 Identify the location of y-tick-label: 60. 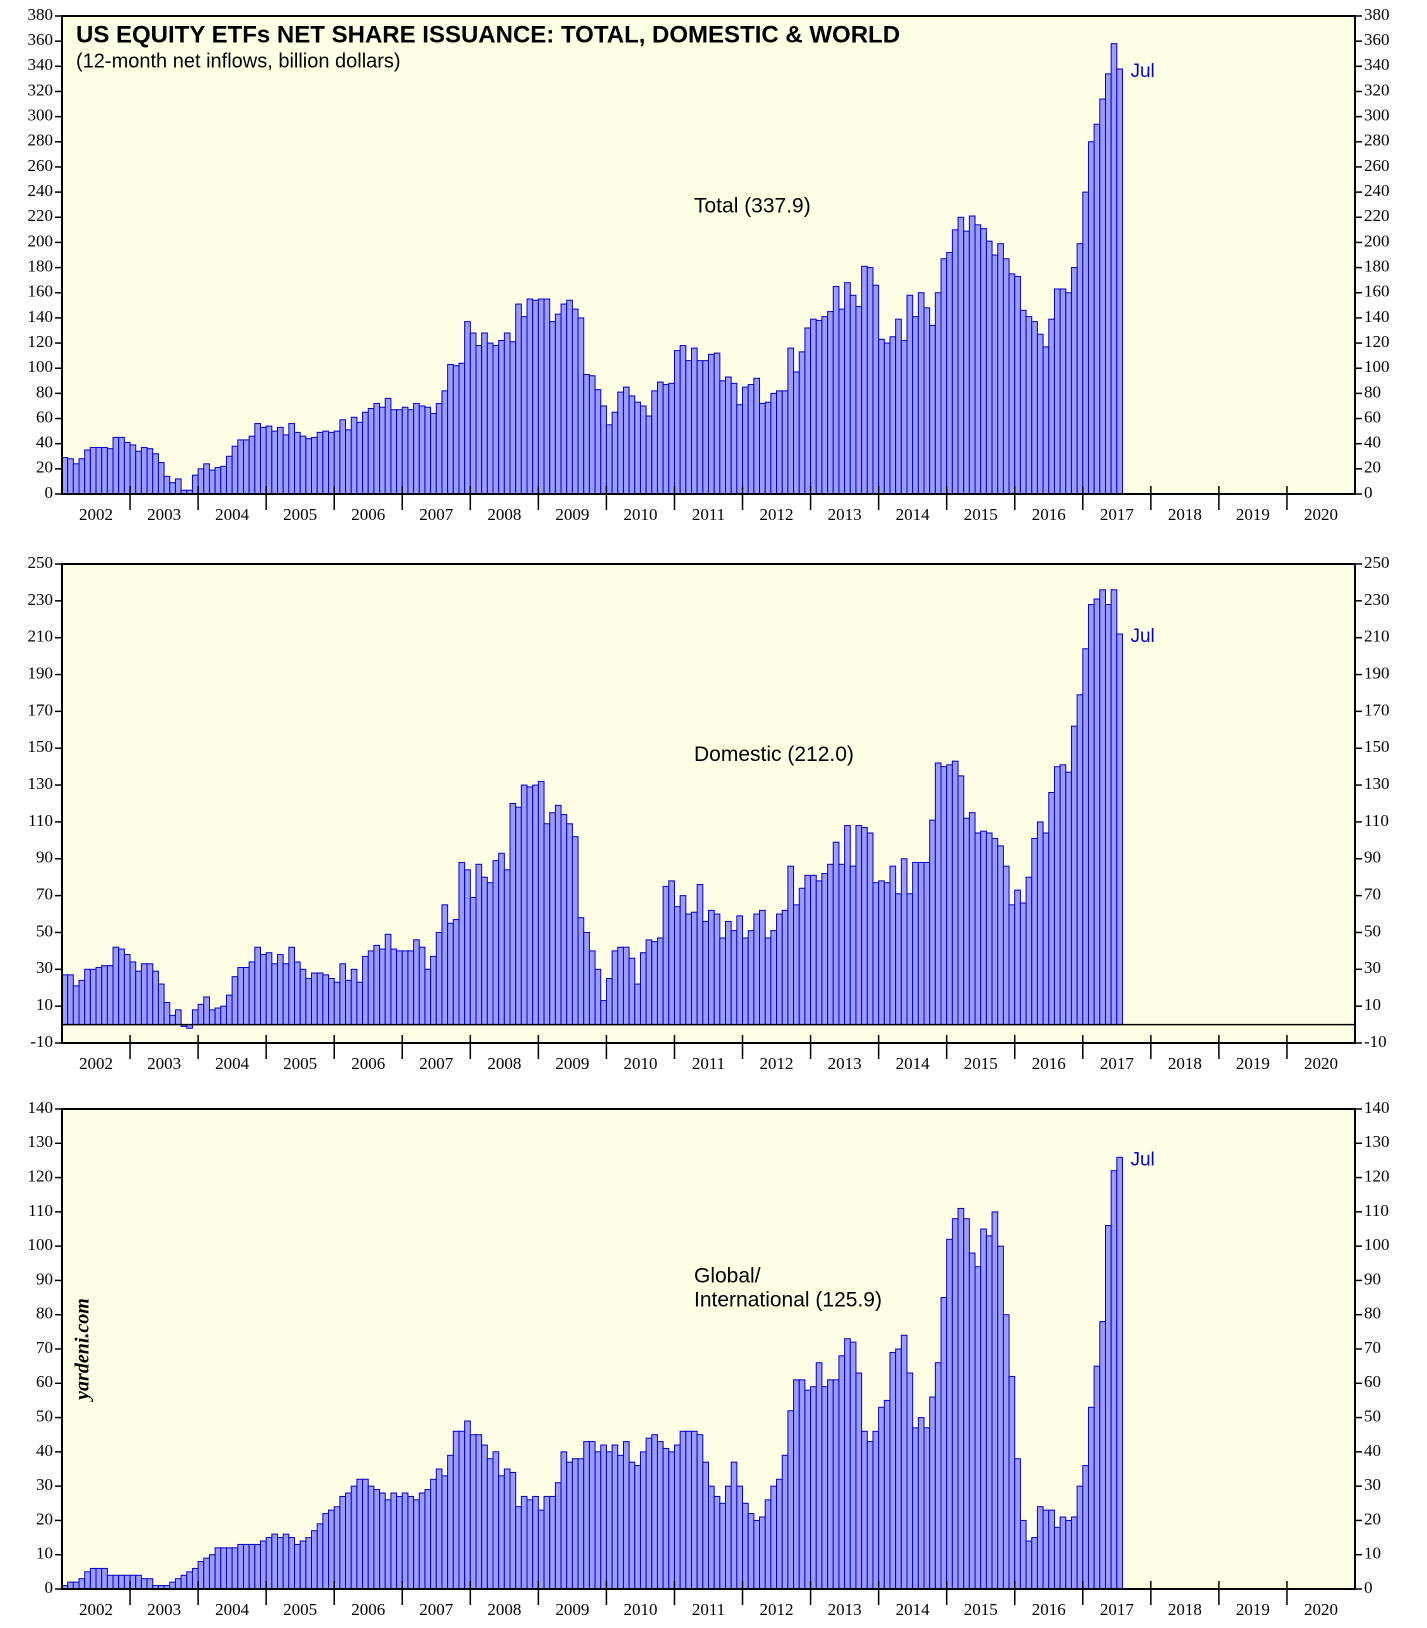
(44, 1381).